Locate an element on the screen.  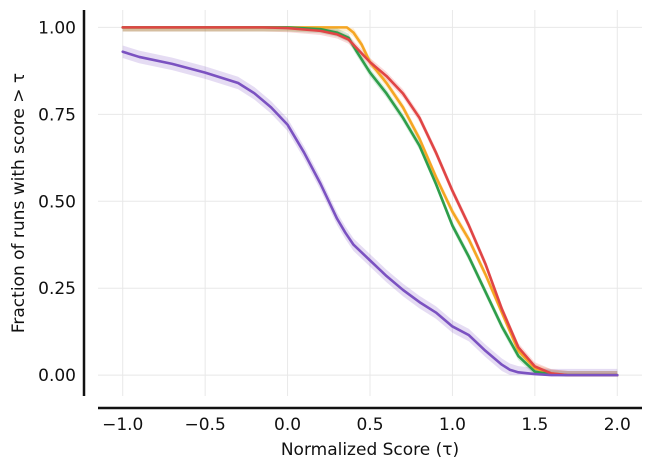
y-tick-label: 0.00 is located at coordinates (57, 376).